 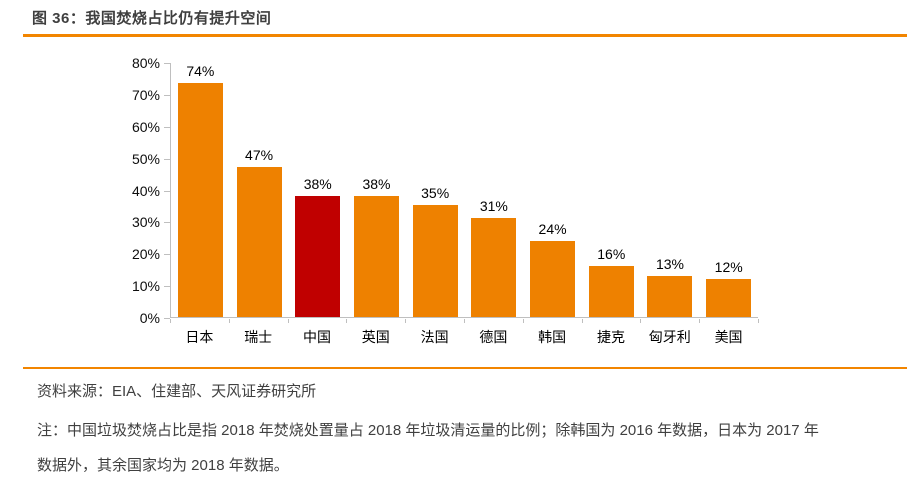 I want to click on category-label-捷克: 捷克, so click(x=610, y=337).